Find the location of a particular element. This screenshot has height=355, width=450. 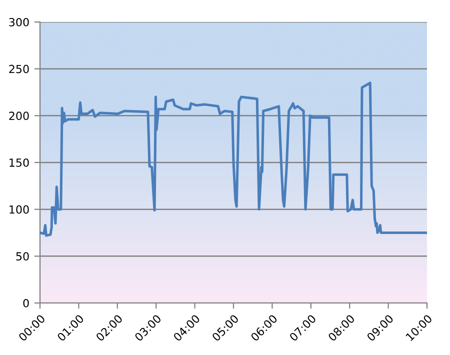

y-tick-label: 100 is located at coordinates (19, 209).